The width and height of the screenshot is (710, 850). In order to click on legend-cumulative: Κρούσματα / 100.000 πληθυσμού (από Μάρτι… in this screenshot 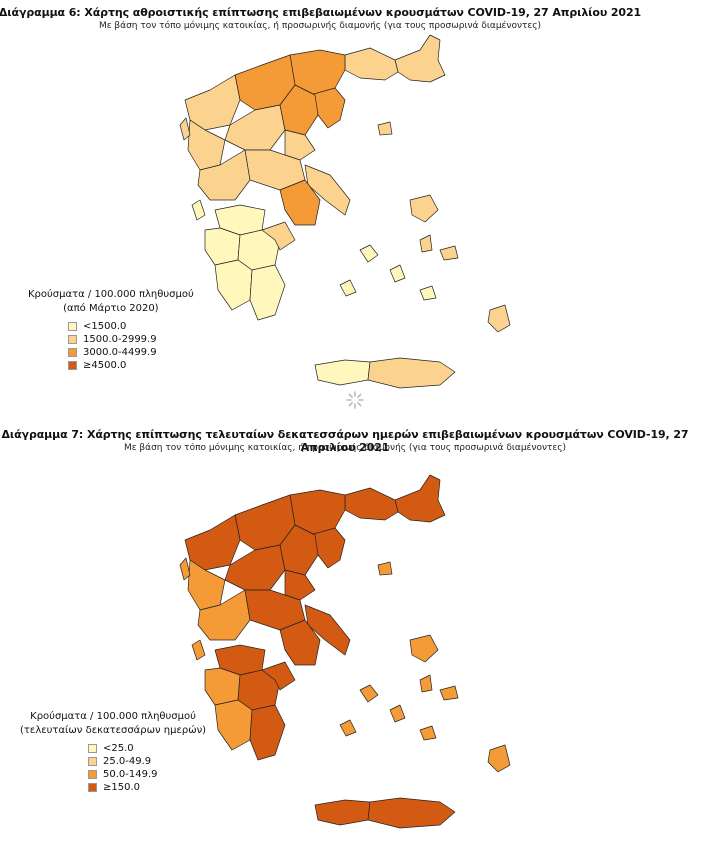, I will do `click(111, 330)`.